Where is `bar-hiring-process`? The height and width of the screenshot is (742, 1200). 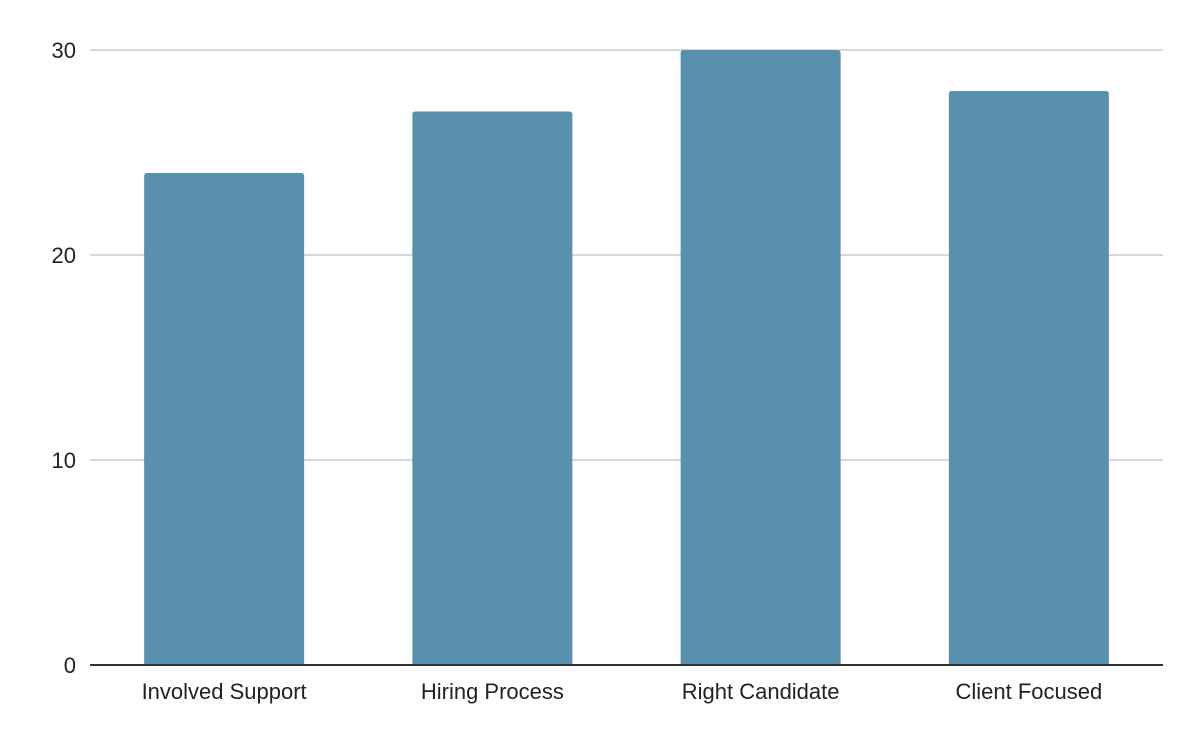
bar-hiring-process is located at coordinates (492, 388).